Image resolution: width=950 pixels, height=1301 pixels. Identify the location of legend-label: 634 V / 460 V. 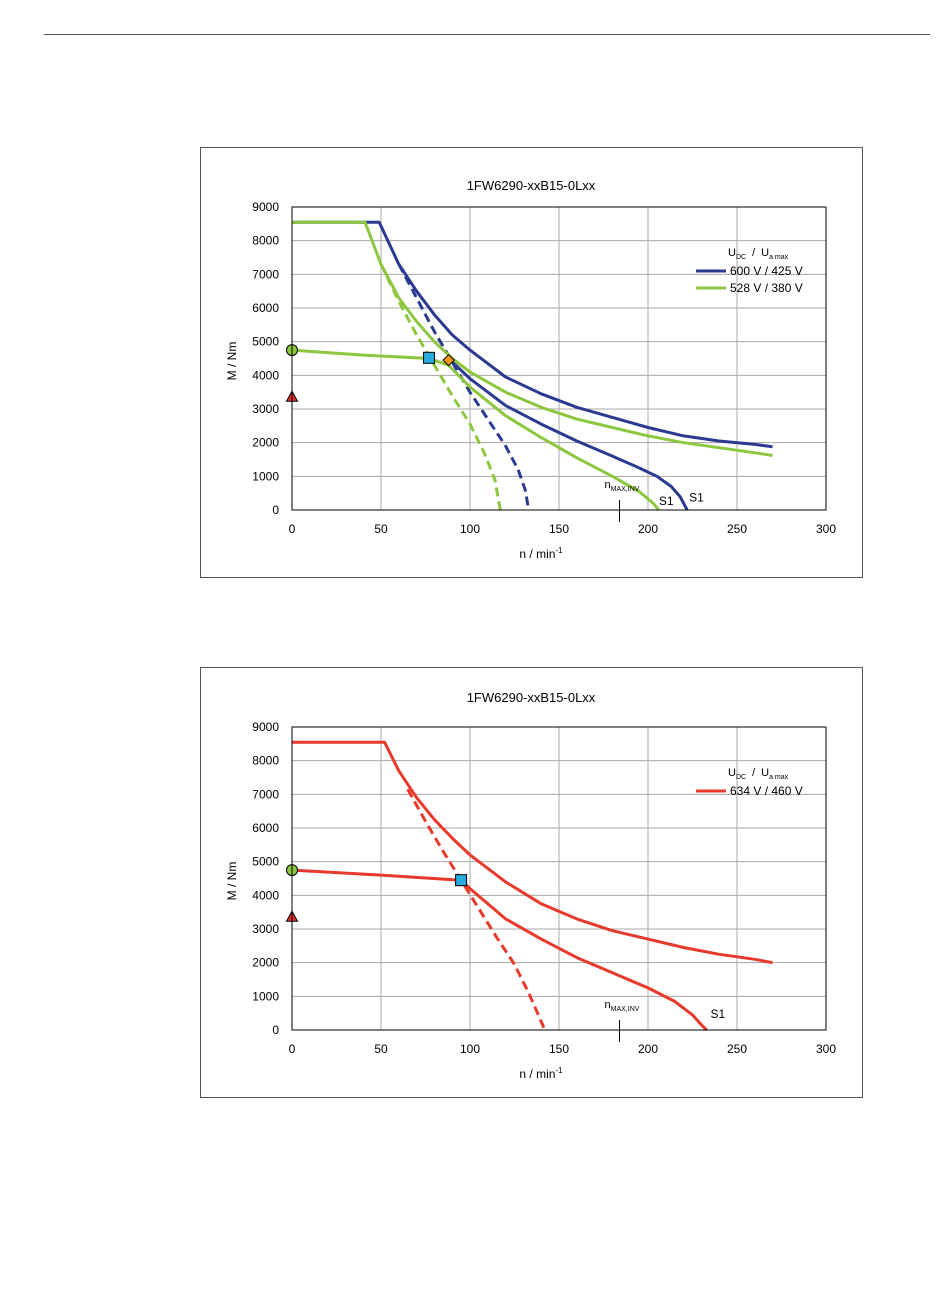
(766, 791).